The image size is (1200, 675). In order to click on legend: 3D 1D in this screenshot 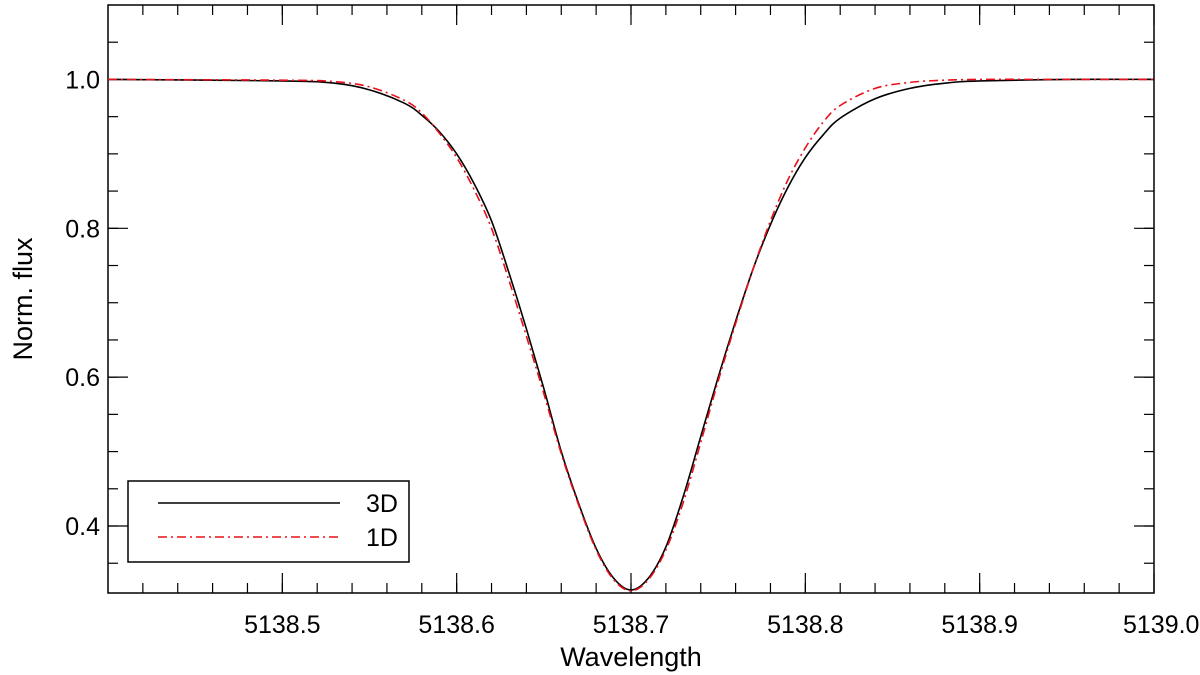, I will do `click(268, 521)`.